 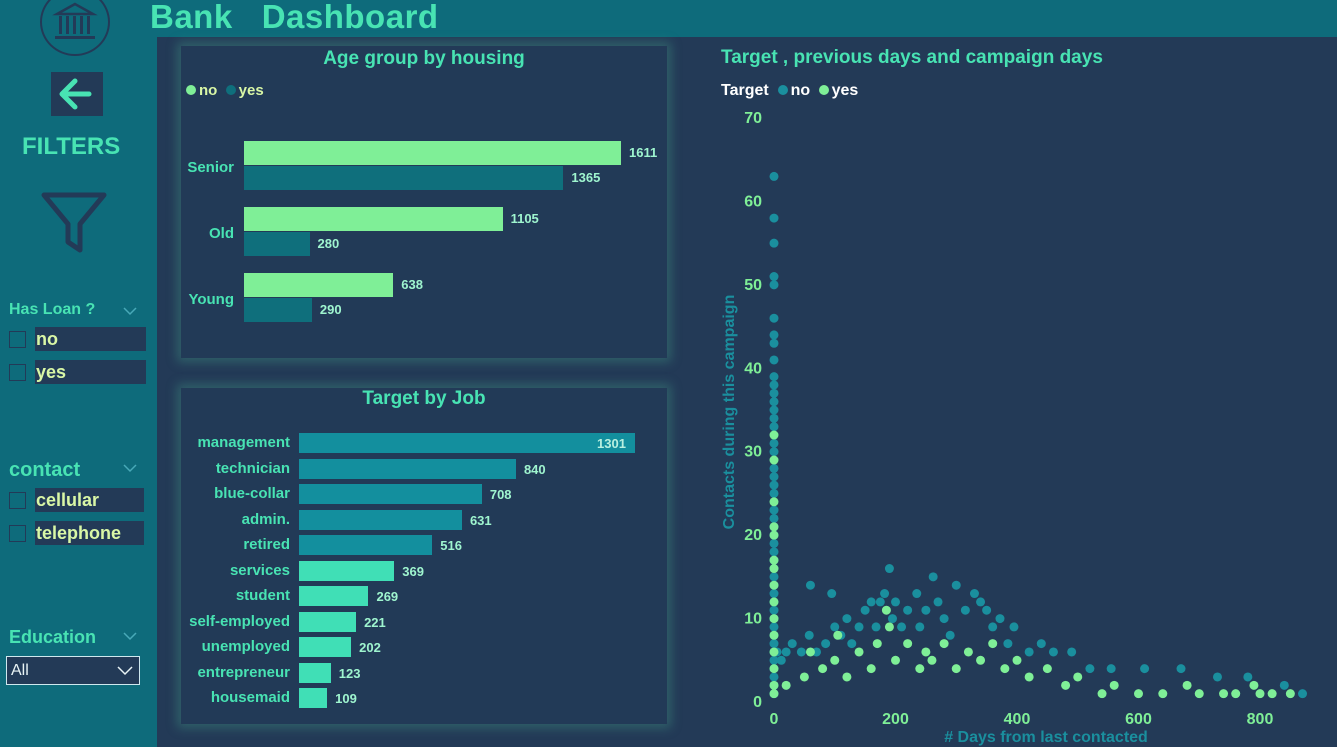 What do you see at coordinates (74, 222) in the screenshot?
I see `funnel-icon` at bounding box center [74, 222].